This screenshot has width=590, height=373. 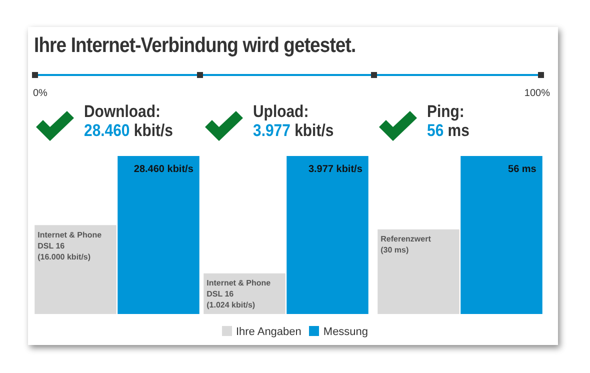 What do you see at coordinates (195, 46) in the screenshot?
I see `text: Ihre Internet-Verbindung wird getestet.` at bounding box center [195, 46].